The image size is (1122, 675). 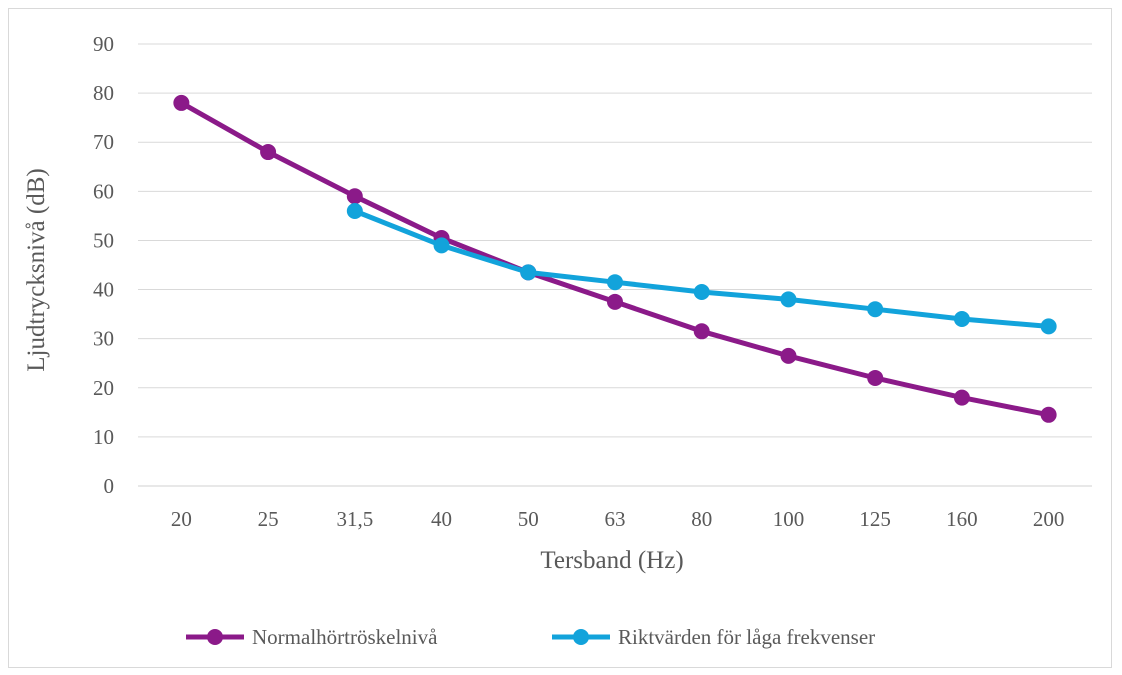 What do you see at coordinates (611, 560) in the screenshot?
I see `x-axis-title: Tersband (Hz)` at bounding box center [611, 560].